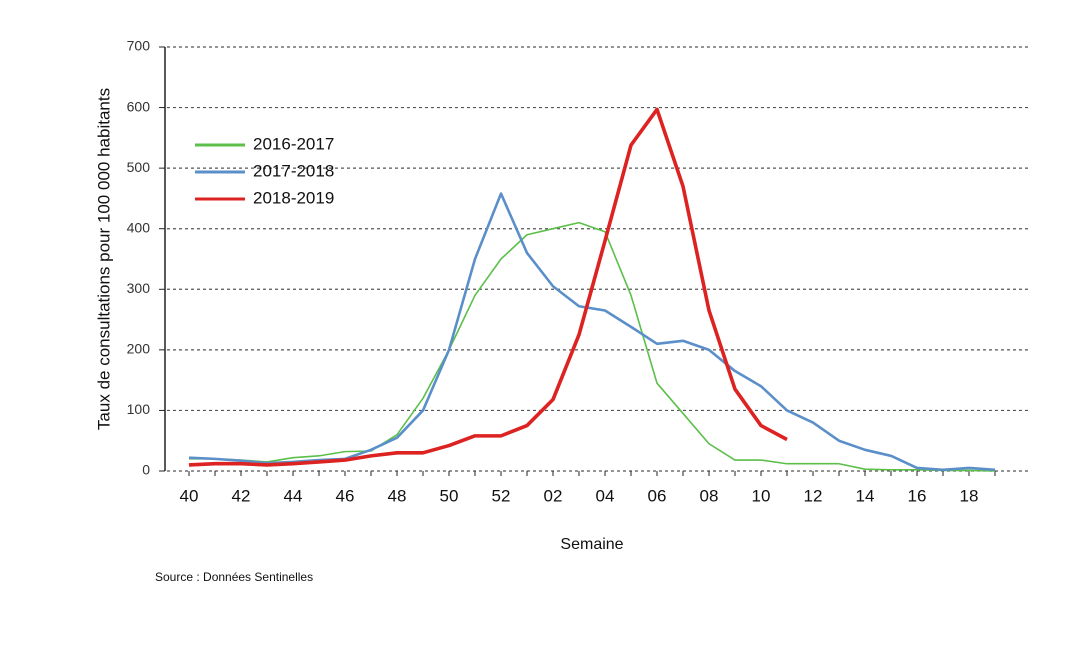 The width and height of the screenshot is (1080, 655). I want to click on x-tick-label: 10, so click(761, 495).